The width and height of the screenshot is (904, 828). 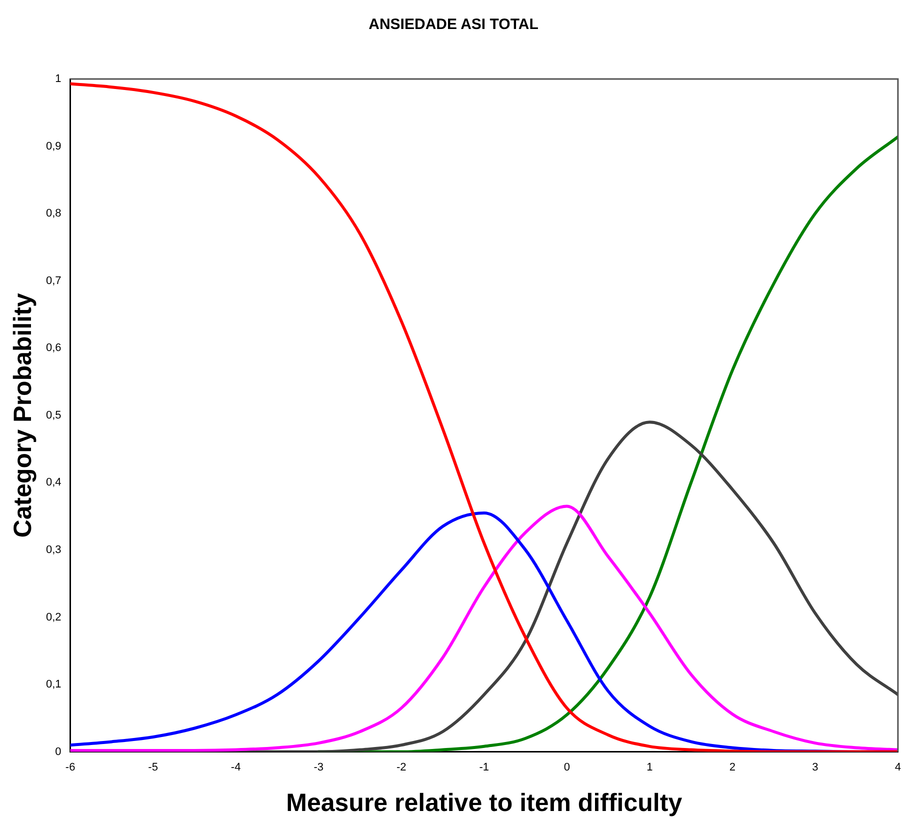 I want to click on x-tick-label: -1, so click(x=484, y=767).